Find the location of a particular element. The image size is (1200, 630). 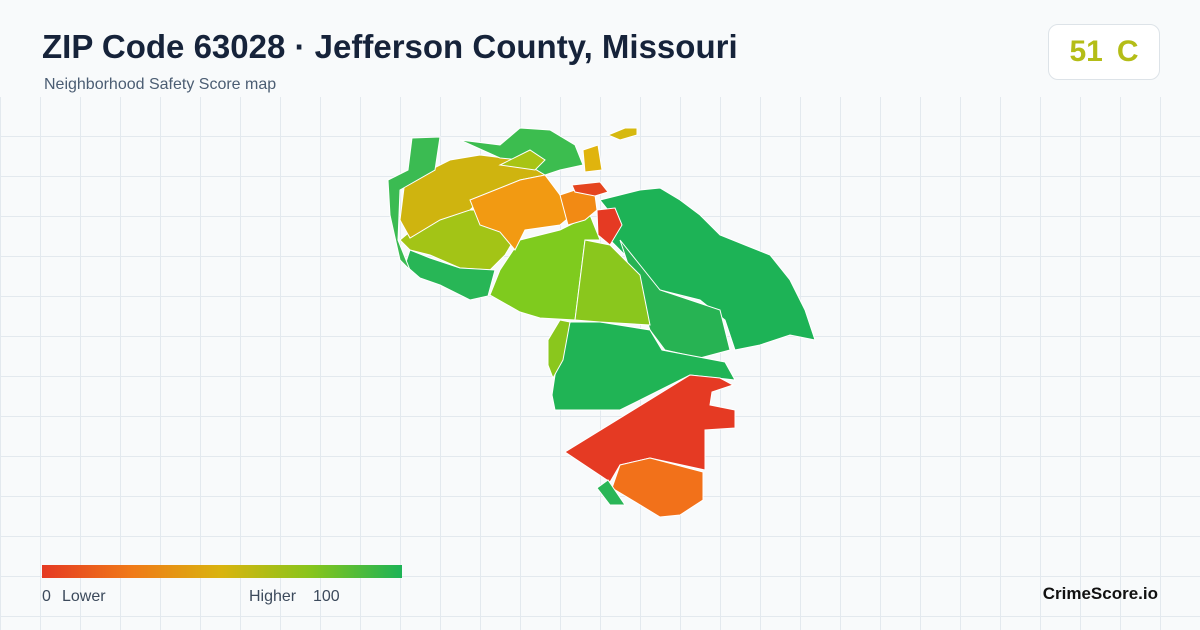

legend-min-label: Lower is located at coordinates (84, 596).